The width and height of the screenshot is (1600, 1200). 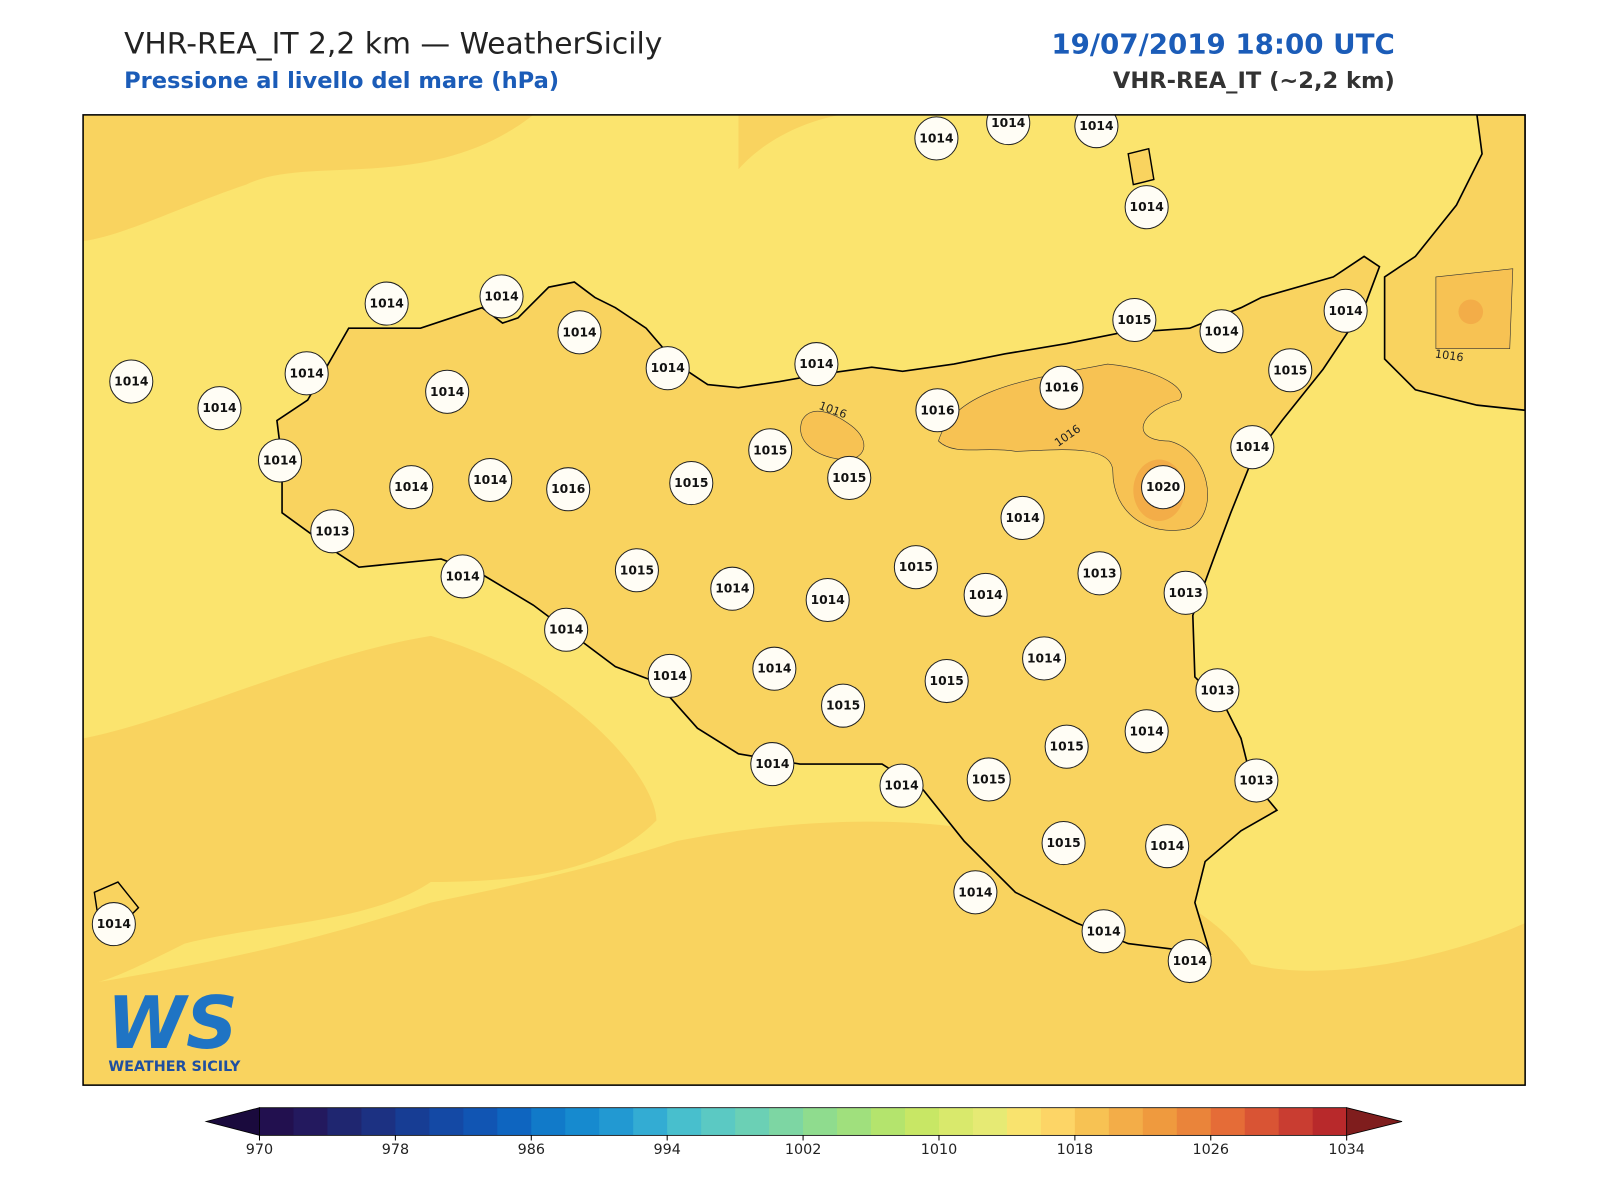 I want to click on date: 19/07/2019 18:00 UTC, so click(x=1222, y=43).